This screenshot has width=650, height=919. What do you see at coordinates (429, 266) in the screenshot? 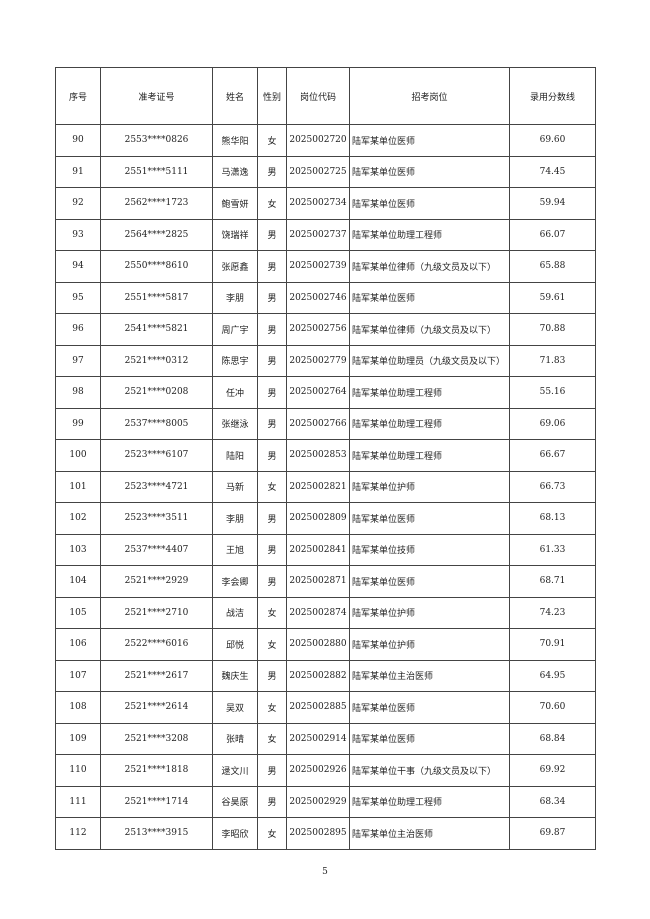
I see `cell-position: 陆军某单位律师（九级文员及以下）` at bounding box center [429, 266].